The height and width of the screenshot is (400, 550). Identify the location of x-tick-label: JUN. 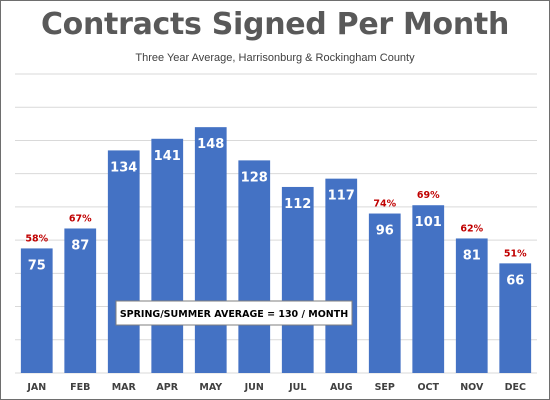
(254, 387).